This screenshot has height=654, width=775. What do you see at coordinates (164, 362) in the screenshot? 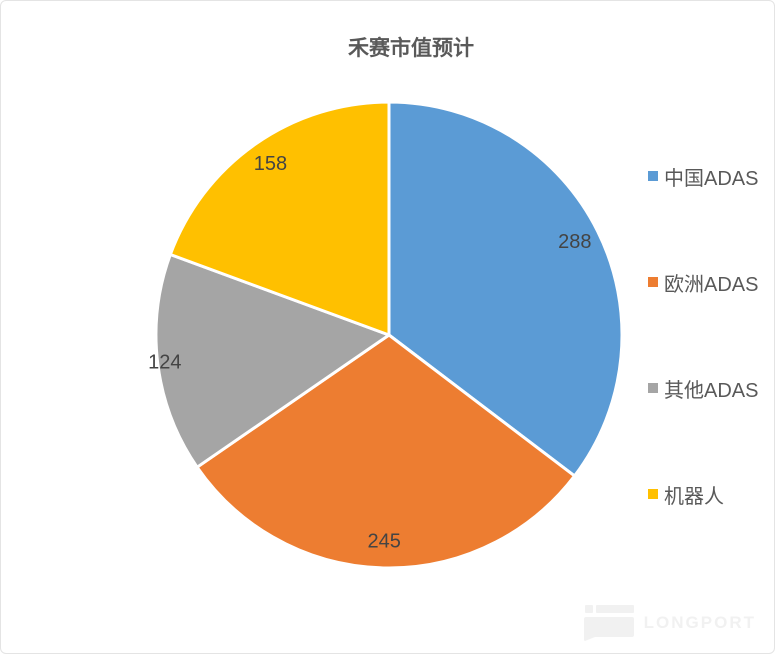
I see `data-label: 124` at bounding box center [164, 362].